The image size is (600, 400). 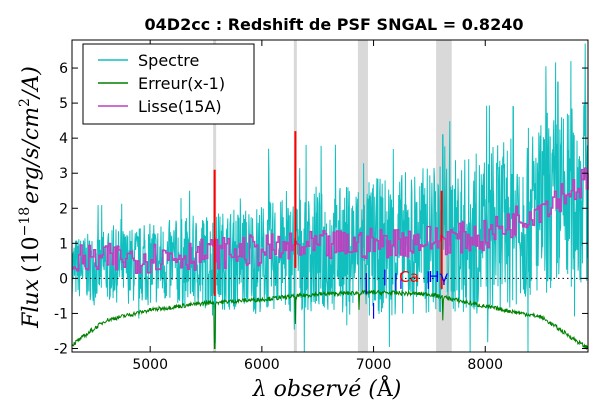 I want to click on y-axis-label-tail: /A), so click(x=31, y=83).